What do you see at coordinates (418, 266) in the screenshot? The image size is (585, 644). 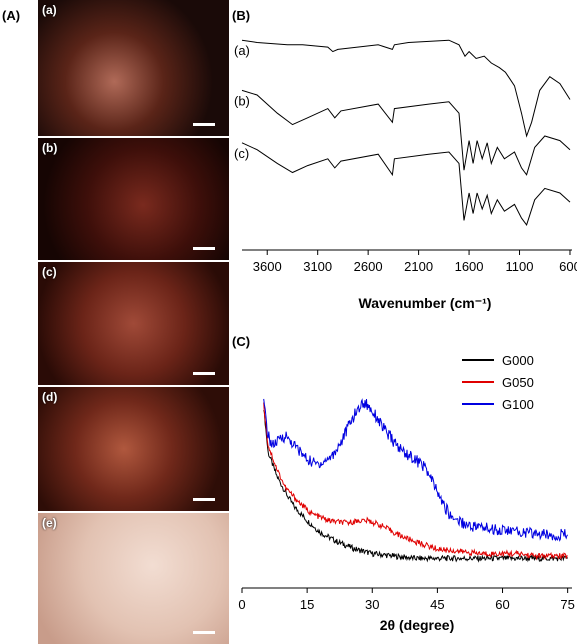 I see `ftir-tick-label: 2100` at bounding box center [418, 266].